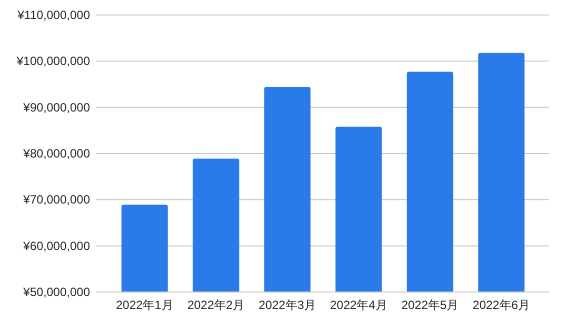  I want to click on x-tick-label: 2022年1月, so click(145, 305).